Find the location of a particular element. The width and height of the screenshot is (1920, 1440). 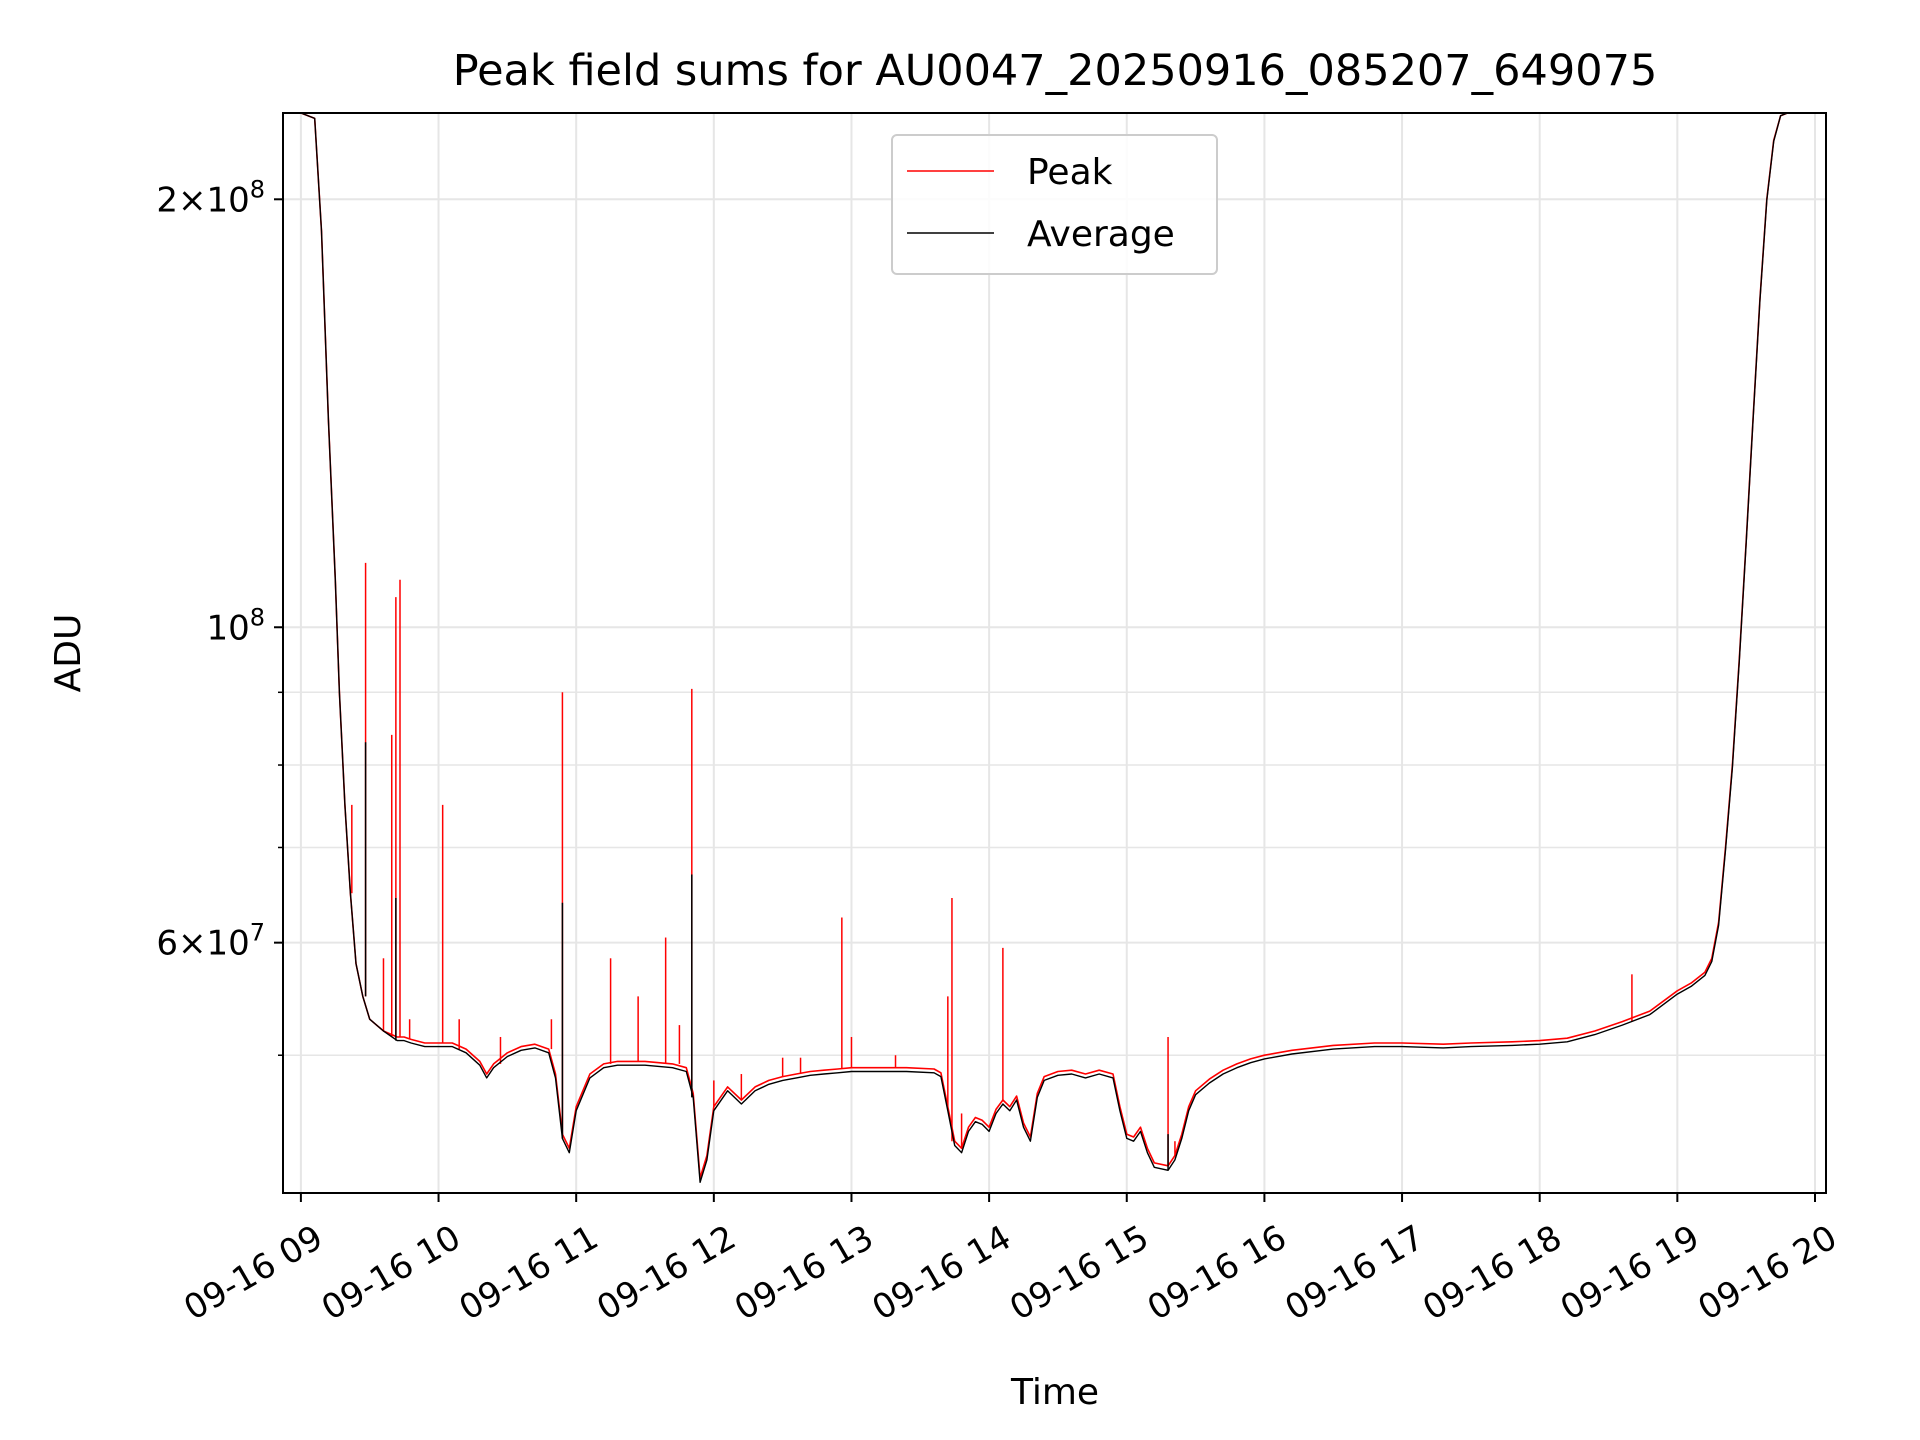

y-tick-label: 6×107 is located at coordinates (210, 941).